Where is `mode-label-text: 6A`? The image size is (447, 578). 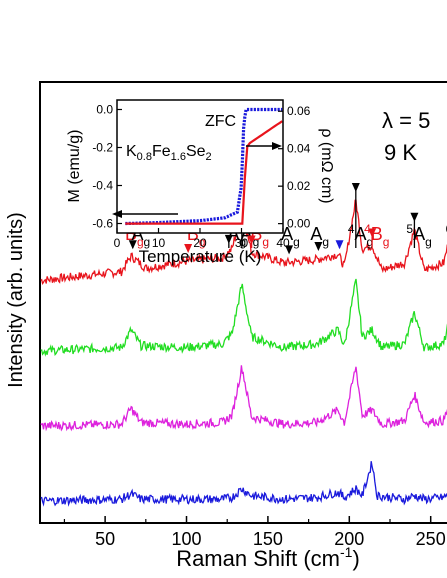
mode-label-text: 6A is located at coordinates (446, 233).